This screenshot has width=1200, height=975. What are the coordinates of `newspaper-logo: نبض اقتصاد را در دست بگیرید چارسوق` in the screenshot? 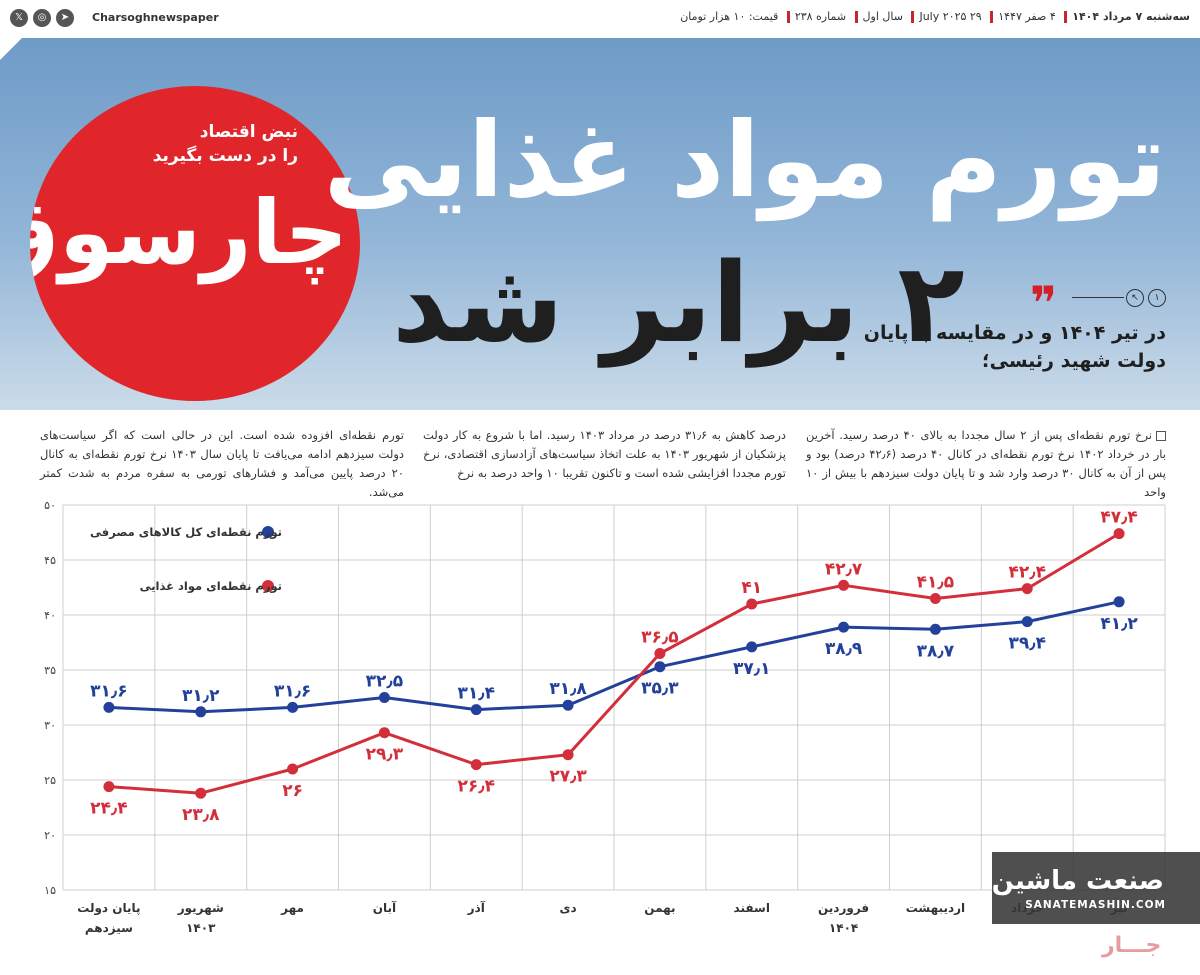 It's located at (195, 243).